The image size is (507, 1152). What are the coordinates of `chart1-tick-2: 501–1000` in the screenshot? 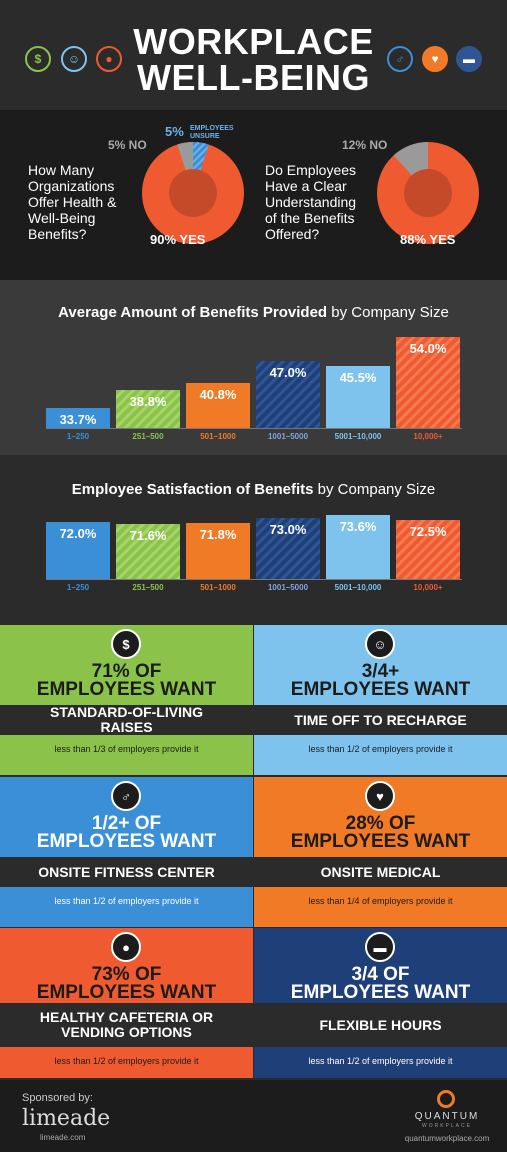 It's located at (218, 436).